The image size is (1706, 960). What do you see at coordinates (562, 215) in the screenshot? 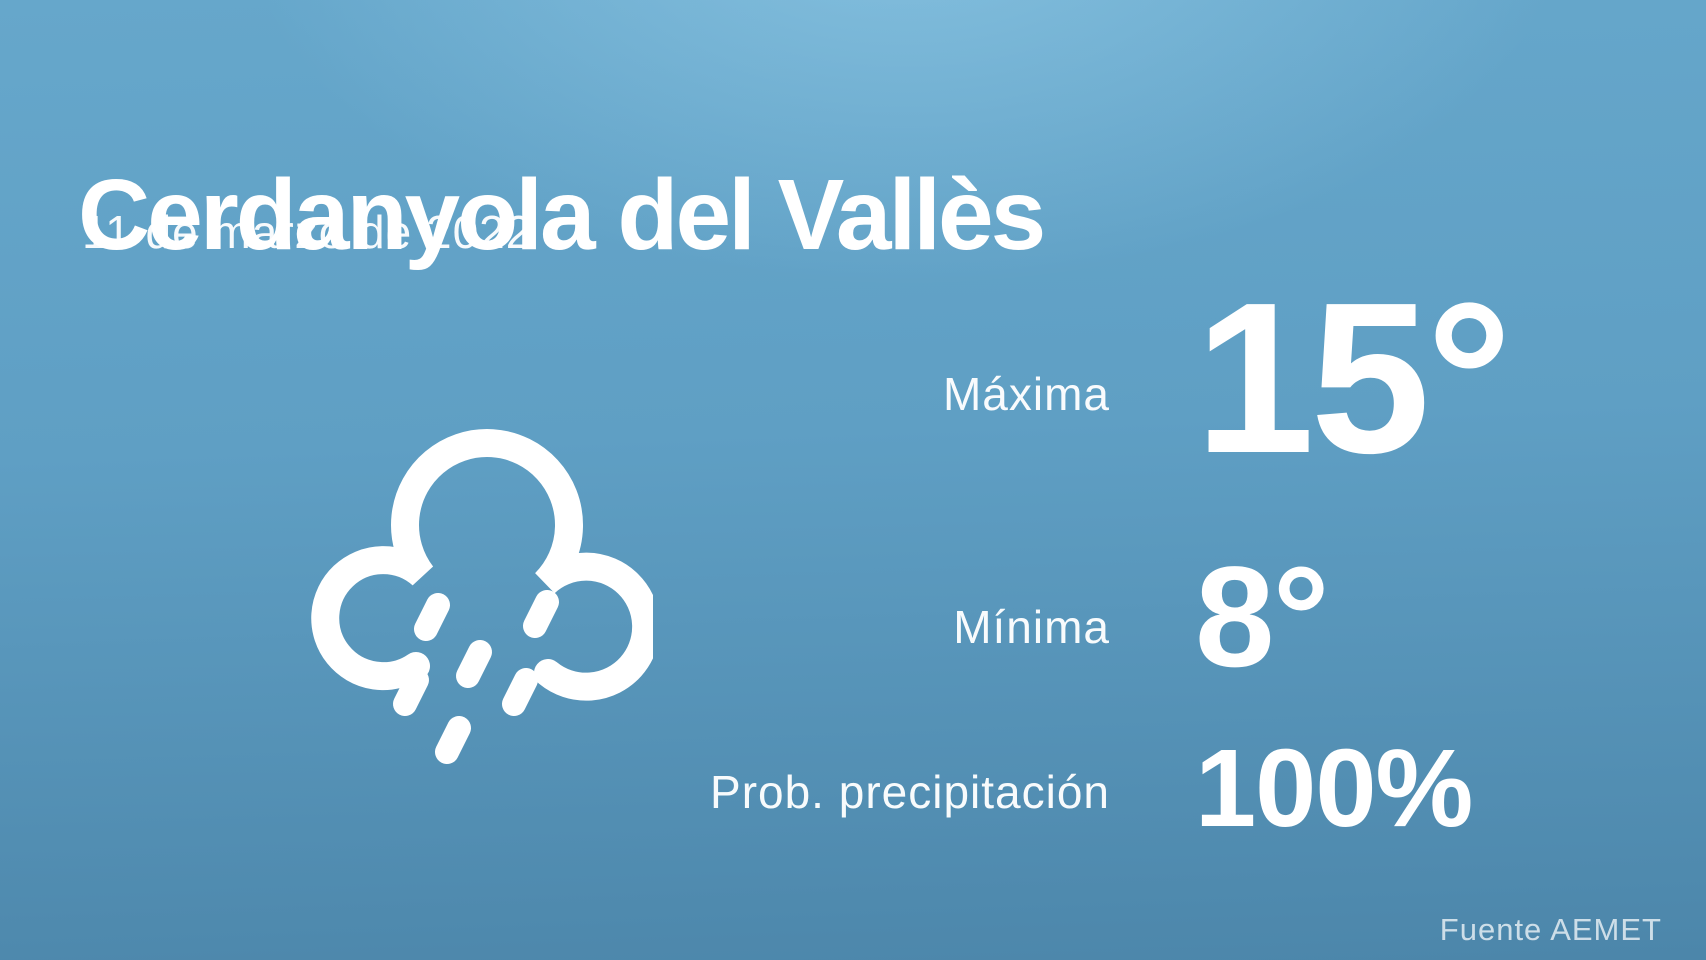
I see `location-title: Cerdanyola del Vallès` at bounding box center [562, 215].